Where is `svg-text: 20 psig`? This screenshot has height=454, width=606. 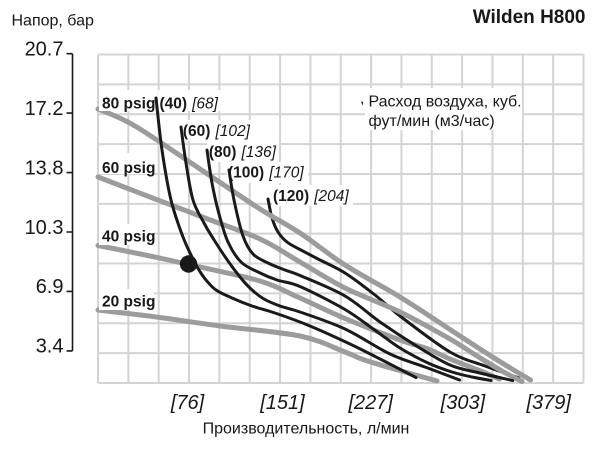
svg-text: 20 psig is located at coordinates (128, 302).